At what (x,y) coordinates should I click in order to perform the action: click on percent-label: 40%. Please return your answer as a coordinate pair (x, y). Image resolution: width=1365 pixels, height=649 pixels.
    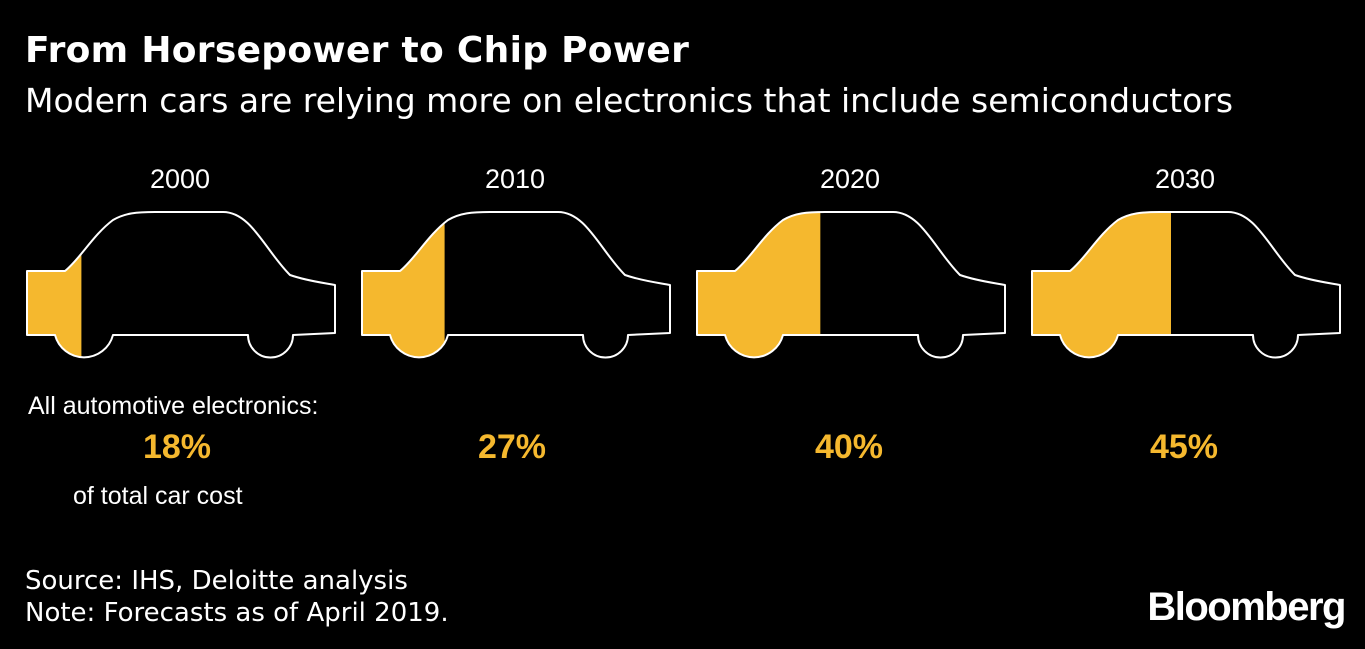
    Looking at the image, I should click on (849, 447).